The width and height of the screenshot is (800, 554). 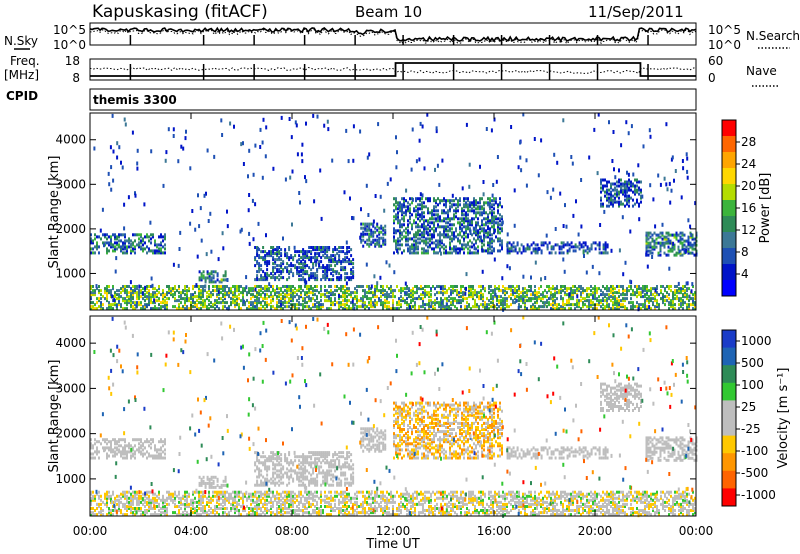 What do you see at coordinates (724, 30) in the screenshot?
I see `noise-right-tick-top: 10^5` at bounding box center [724, 30].